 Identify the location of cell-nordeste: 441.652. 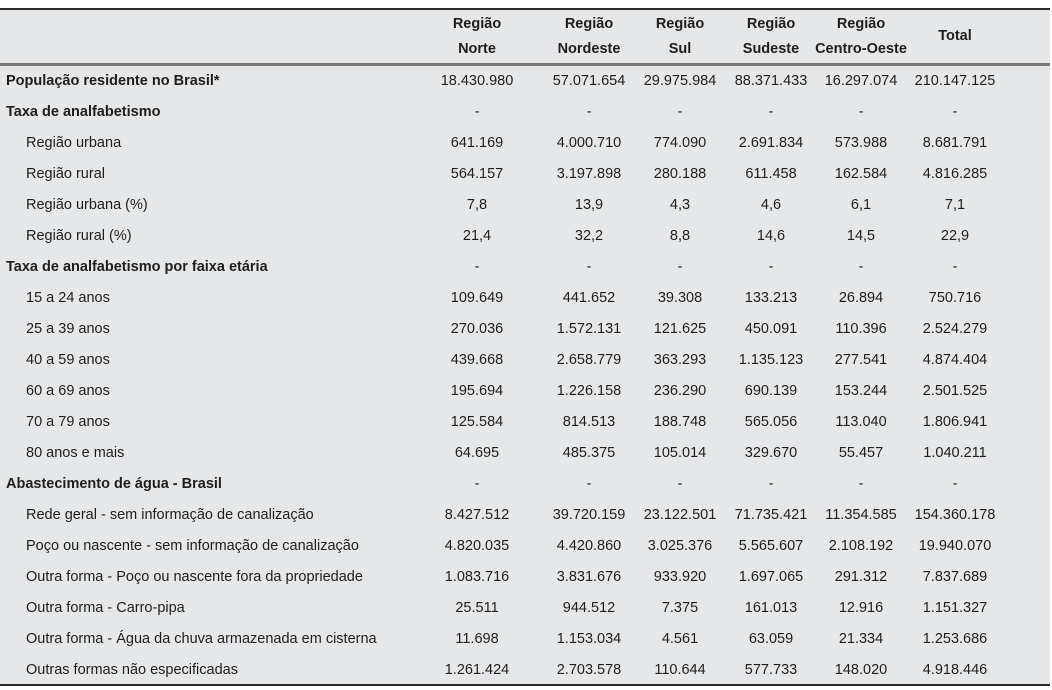
(589, 298).